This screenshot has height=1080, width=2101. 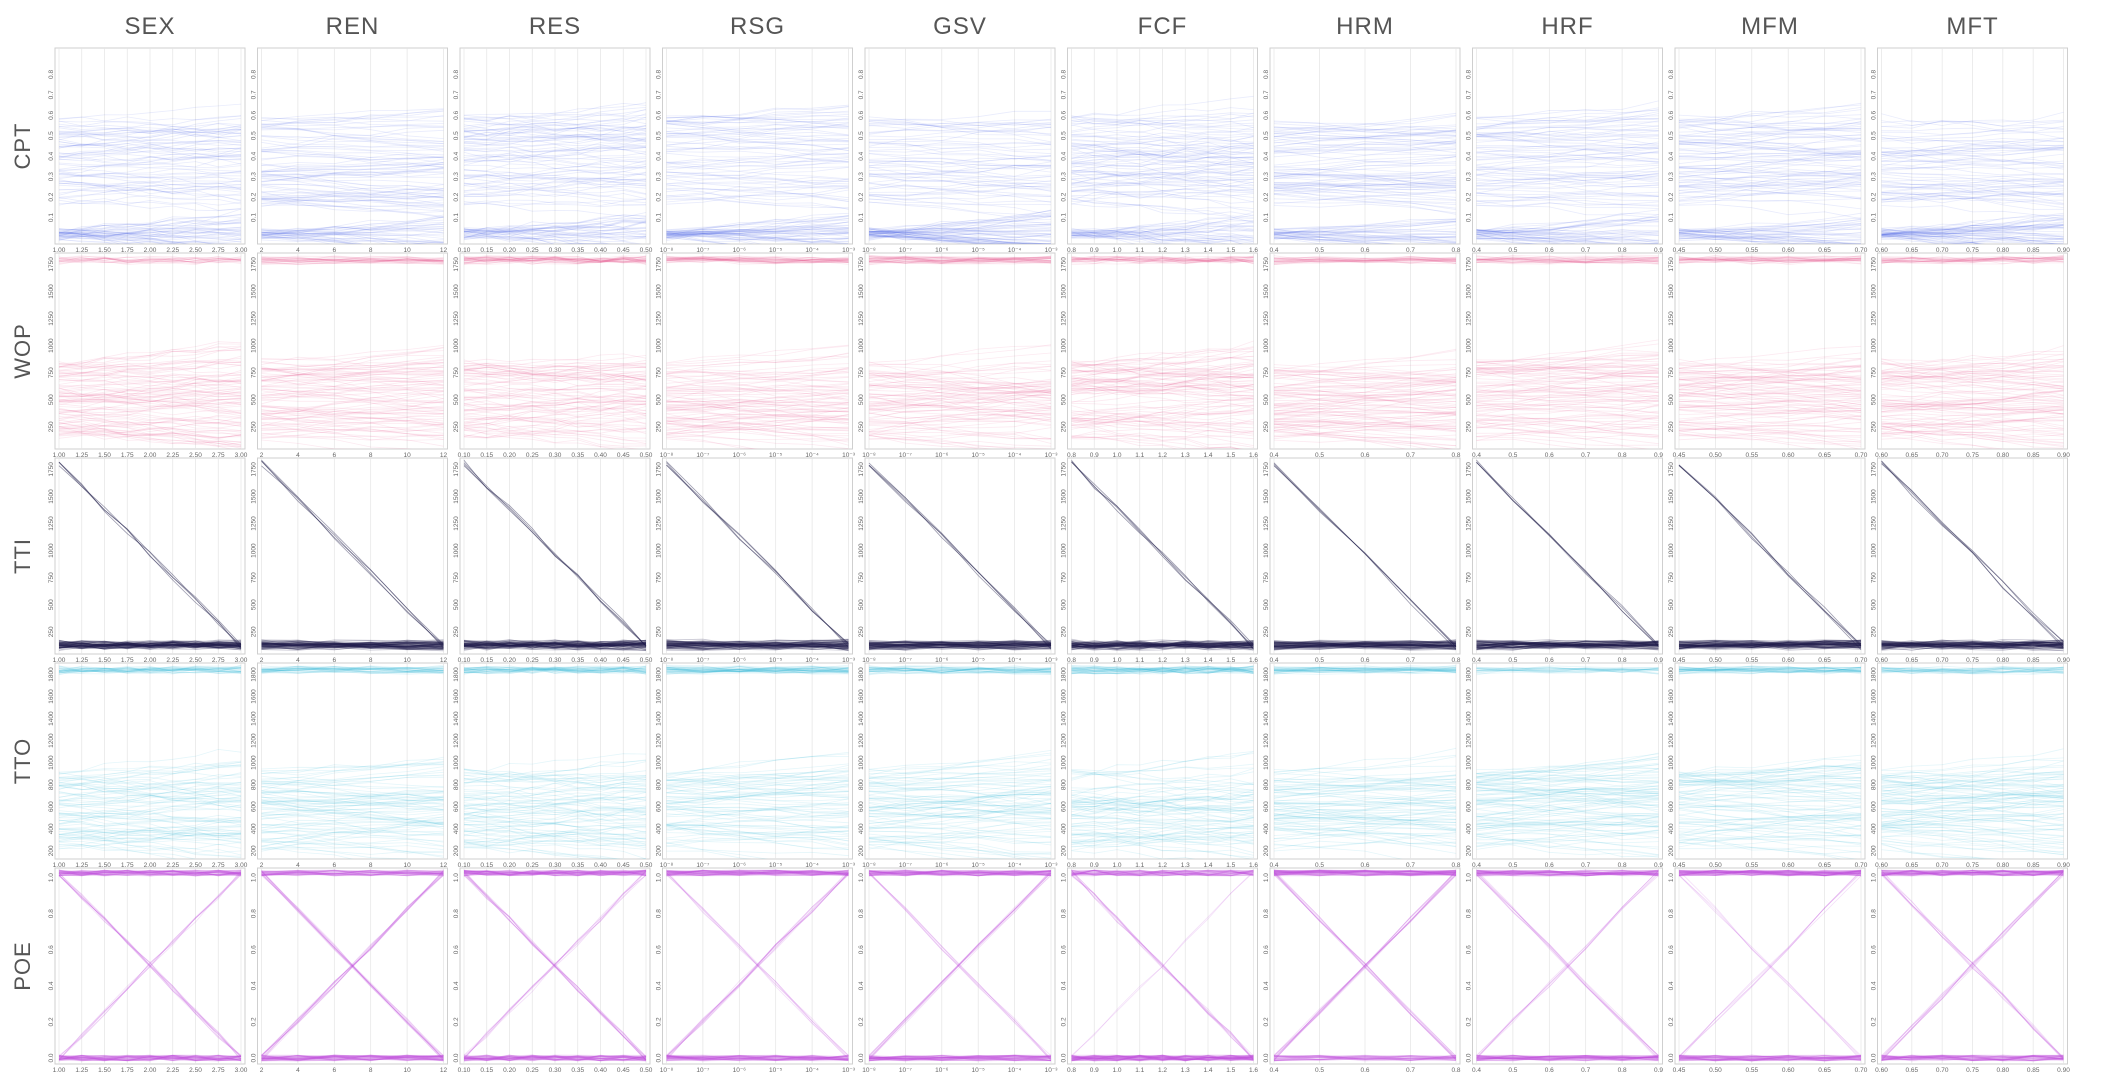 What do you see at coordinates (659, 217) in the screenshot?
I see `y-tick-label: 0.1` at bounding box center [659, 217].